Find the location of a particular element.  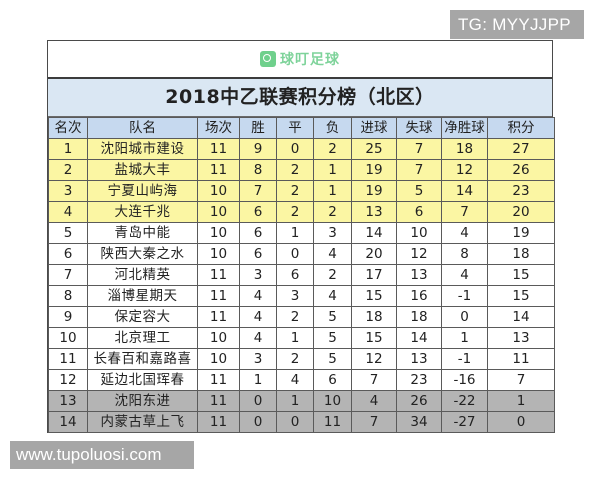

table-row: 7 河北精英 11 3 6 2 17 13 4 15 is located at coordinates (301, 275).